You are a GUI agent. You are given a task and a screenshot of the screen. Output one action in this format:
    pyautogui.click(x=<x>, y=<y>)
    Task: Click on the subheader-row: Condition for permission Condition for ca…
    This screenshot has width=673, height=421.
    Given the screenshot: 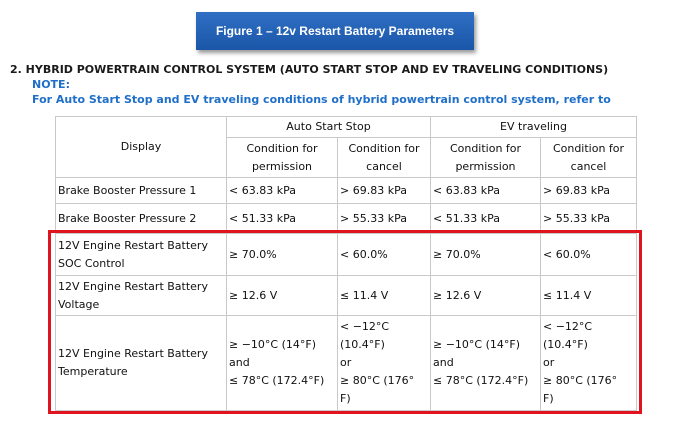 What is the action you would take?
    pyautogui.click(x=346, y=157)
    